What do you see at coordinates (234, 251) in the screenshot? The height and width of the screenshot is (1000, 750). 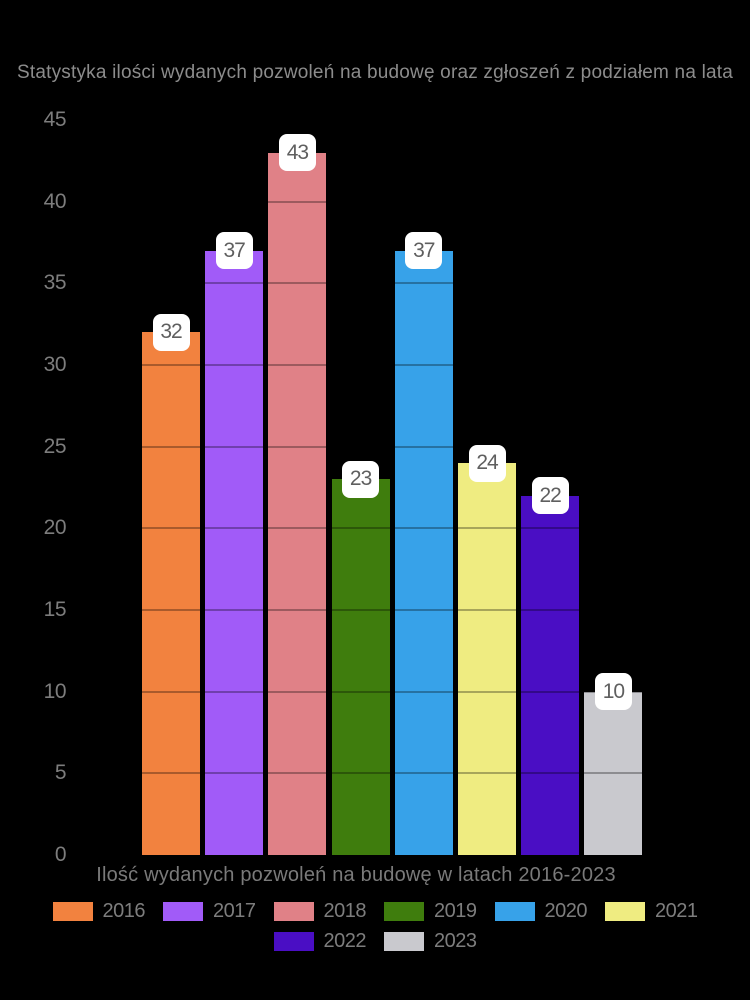 I see `bar-value-label-2017: 37` at bounding box center [234, 251].